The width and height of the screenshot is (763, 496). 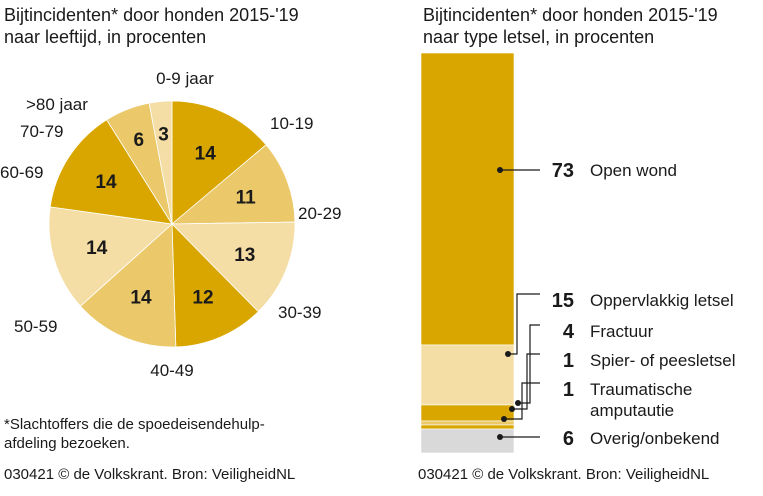 What do you see at coordinates (563, 301) in the screenshot?
I see `bar-value-label-2: 15` at bounding box center [563, 301].